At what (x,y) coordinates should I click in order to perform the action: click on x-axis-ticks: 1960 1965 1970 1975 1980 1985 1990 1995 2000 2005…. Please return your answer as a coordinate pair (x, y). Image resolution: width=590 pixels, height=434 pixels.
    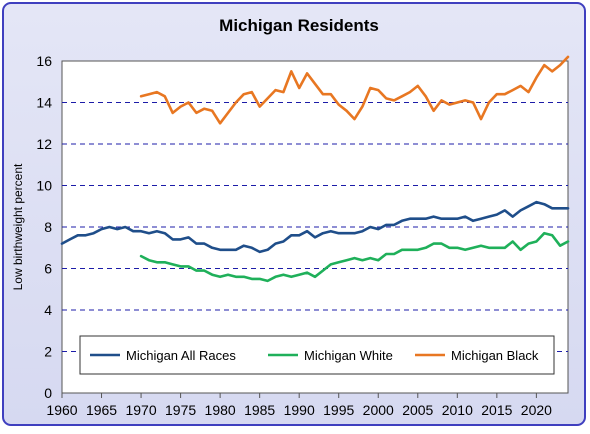
    Looking at the image, I should click on (299, 405).